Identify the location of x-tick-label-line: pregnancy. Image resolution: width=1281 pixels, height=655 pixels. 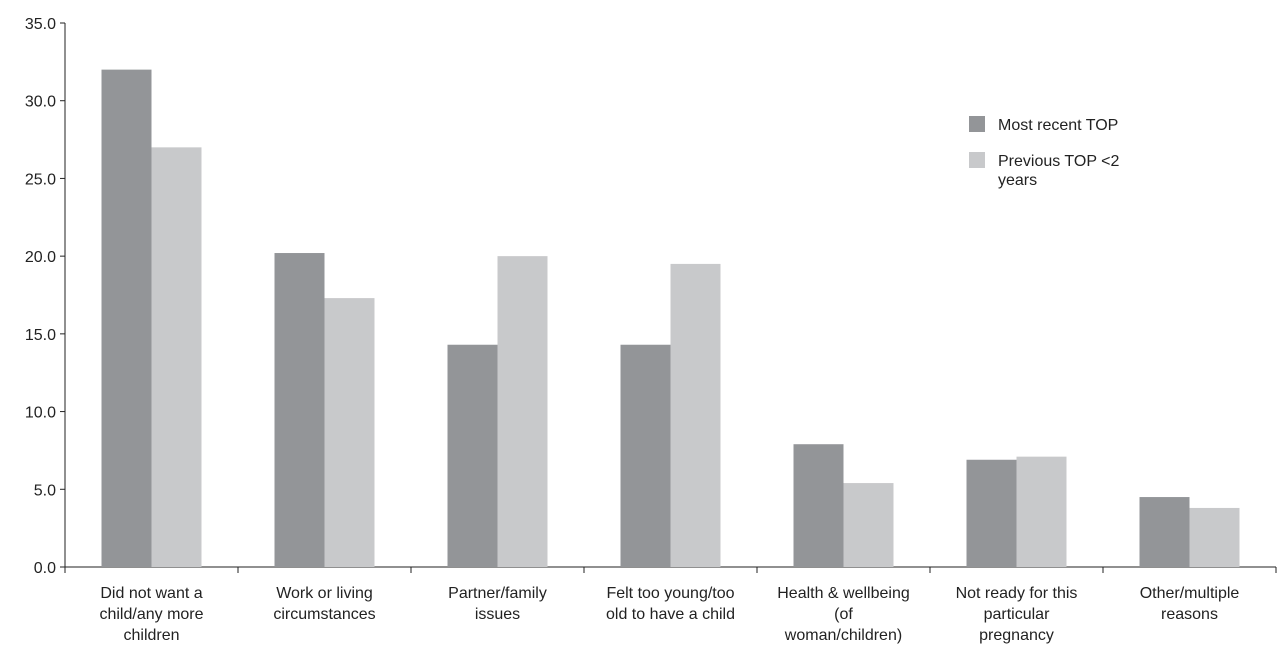
(1016, 635).